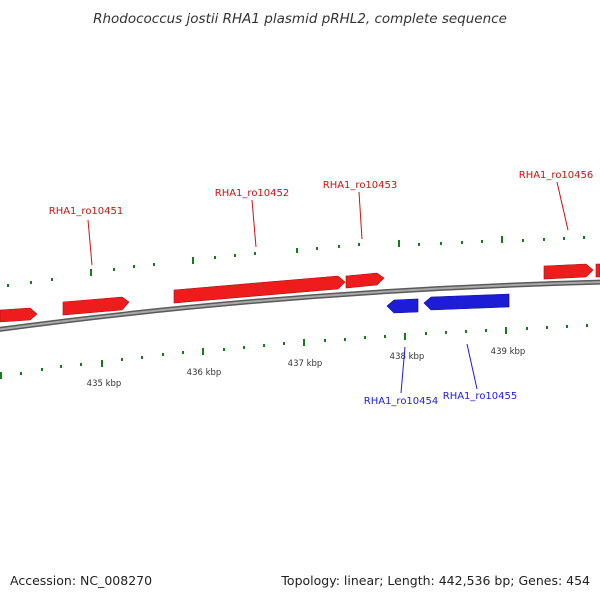  What do you see at coordinates (441, 375) in the screenshot?
I see `reverse-gene-labels: RHA1_ro10454 RHA1_ro10455` at bounding box center [441, 375].